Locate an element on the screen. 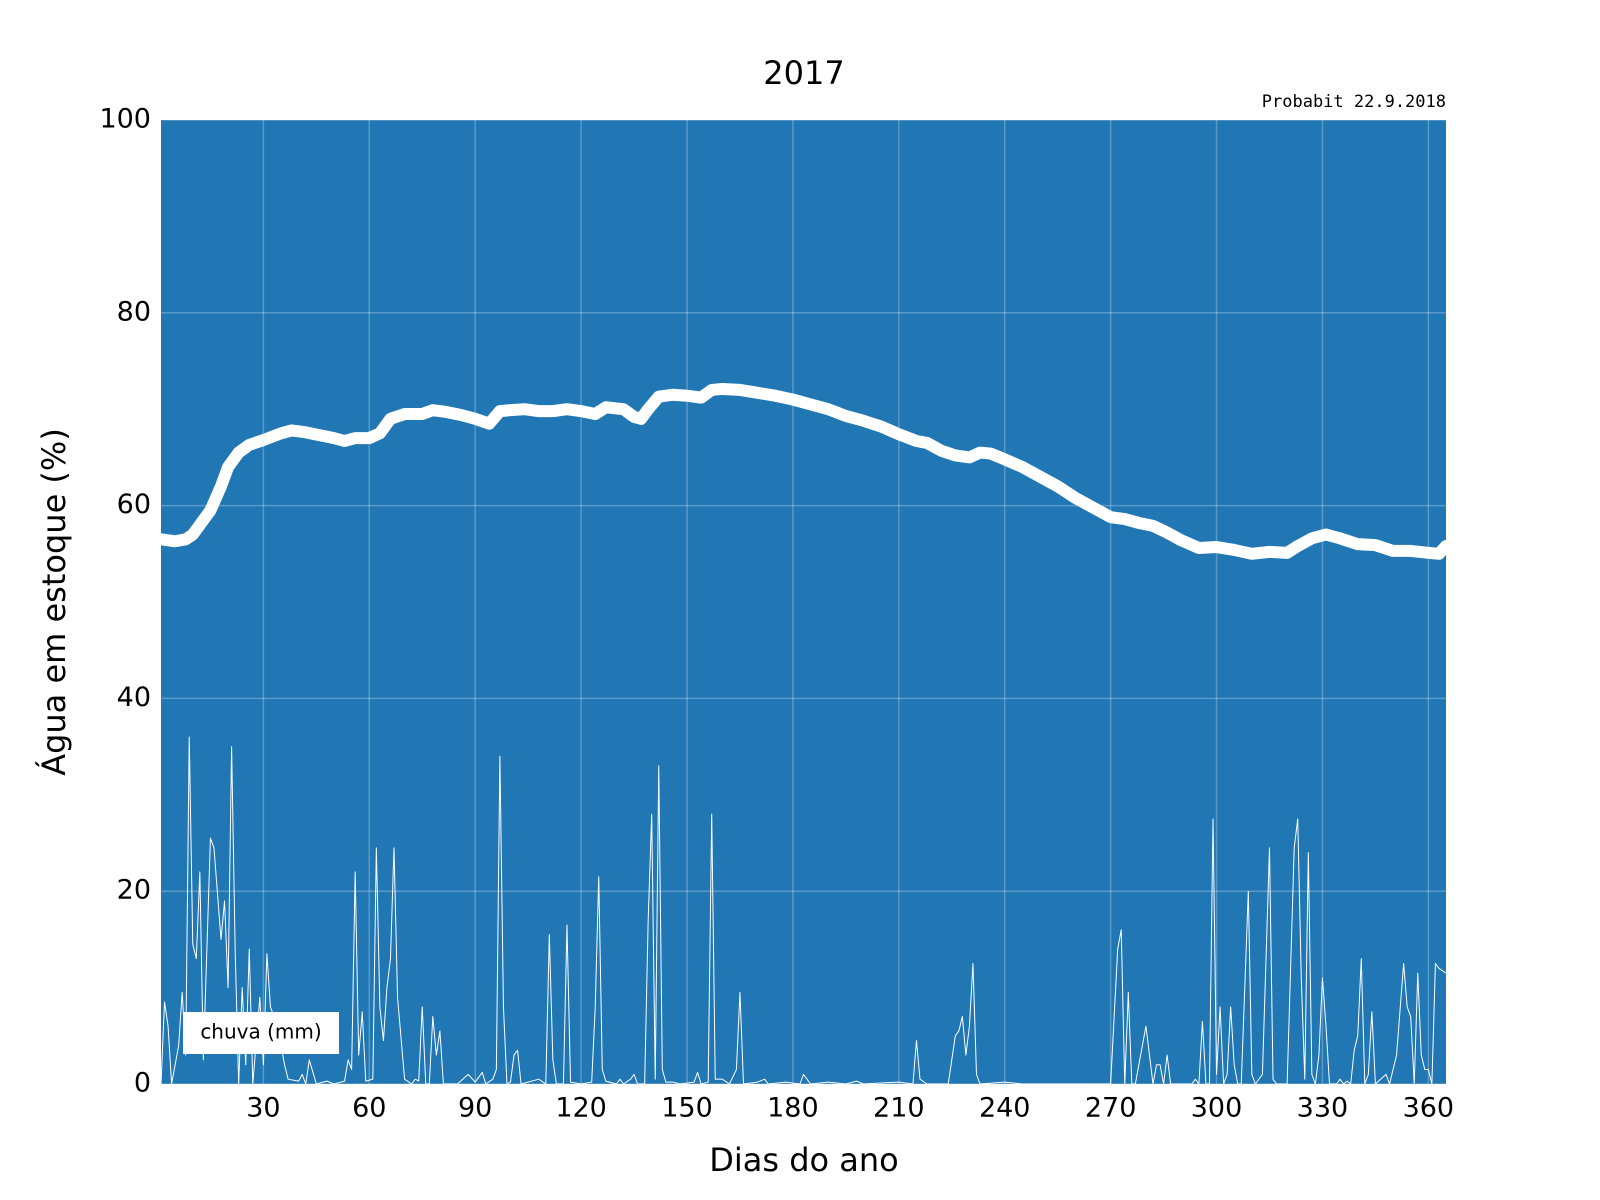  y-tick-label: 40 is located at coordinates (134, 697).